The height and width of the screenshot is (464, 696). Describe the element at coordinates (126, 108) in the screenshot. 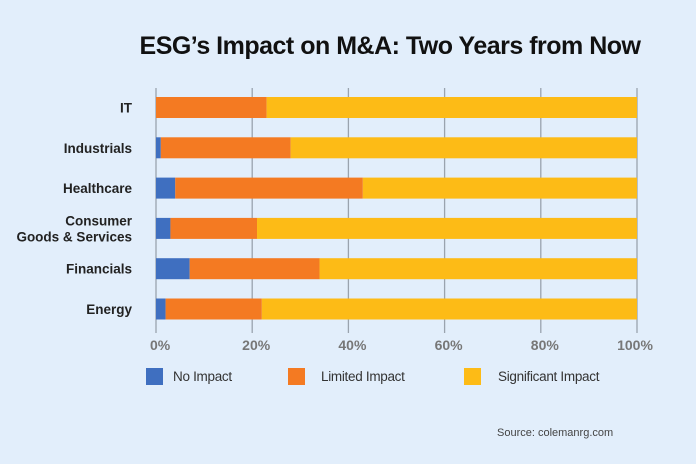

I see `category-label: IT` at that location.